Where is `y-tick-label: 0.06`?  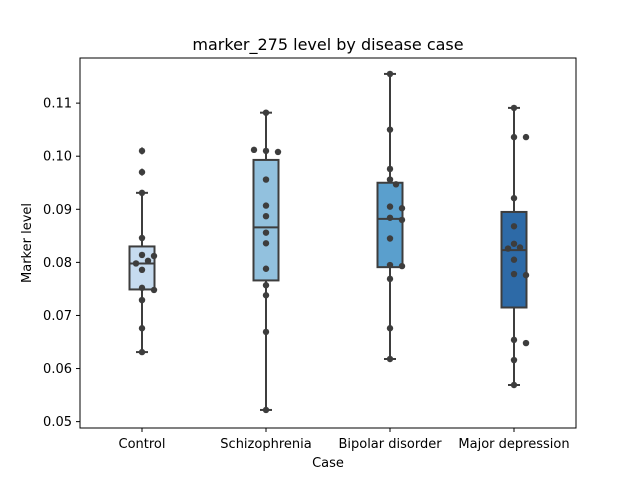
y-tick-label: 0.06 is located at coordinates (57, 369).